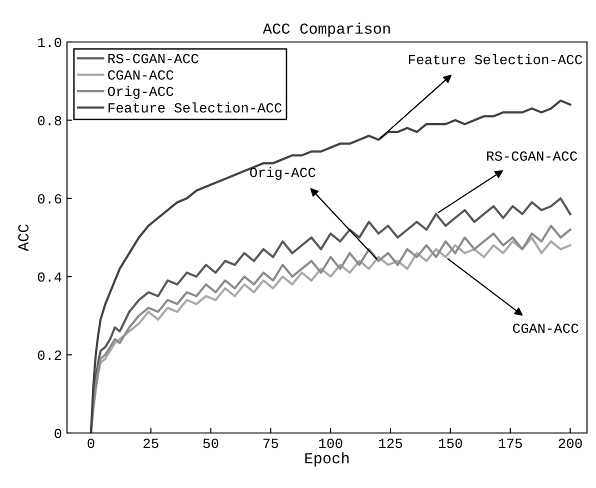  What do you see at coordinates (50, 199) in the screenshot?
I see `y-tick-label: 0.6` at bounding box center [50, 199].